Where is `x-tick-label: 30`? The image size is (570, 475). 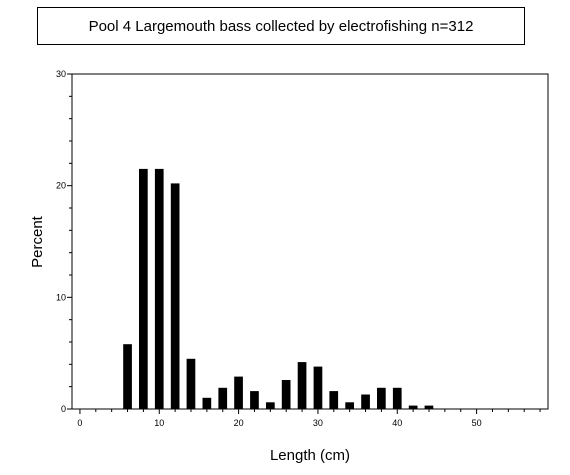
x-tick-label: 30 is located at coordinates (318, 423).